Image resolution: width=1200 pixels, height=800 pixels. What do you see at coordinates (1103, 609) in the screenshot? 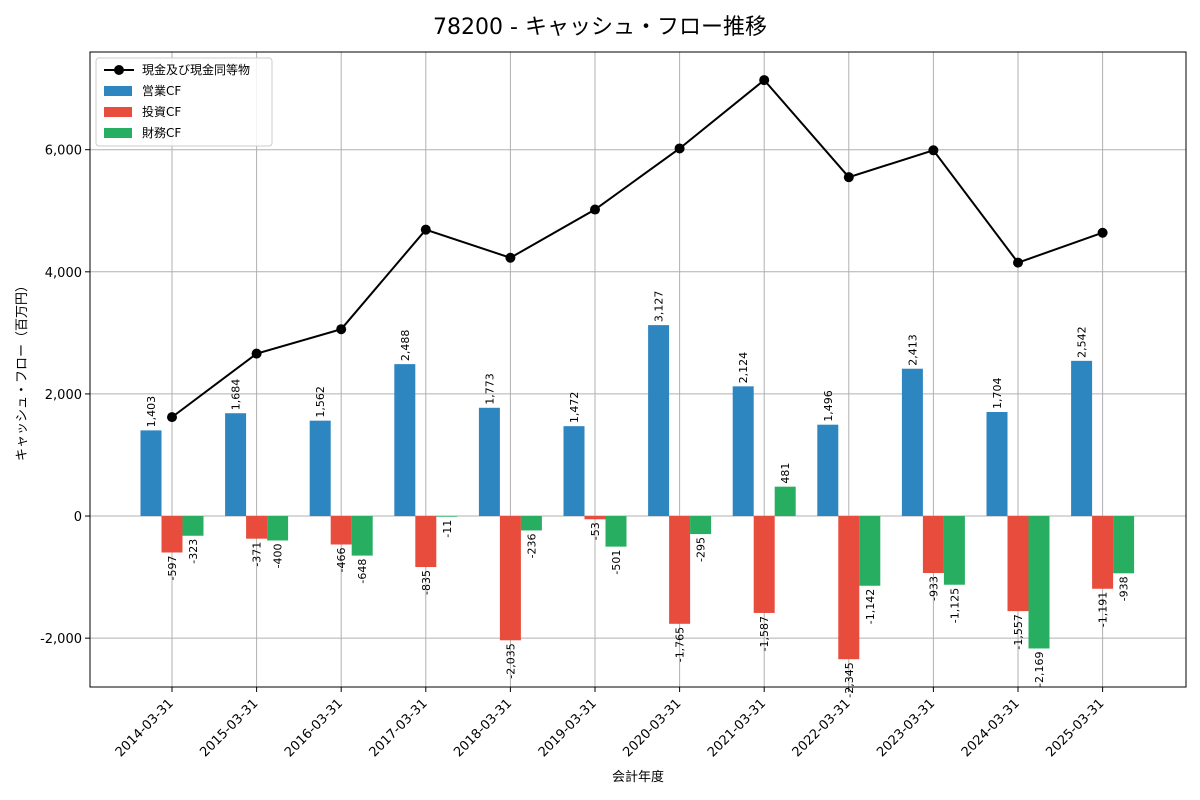
I see `bar-label: -1,191` at bounding box center [1103, 609].